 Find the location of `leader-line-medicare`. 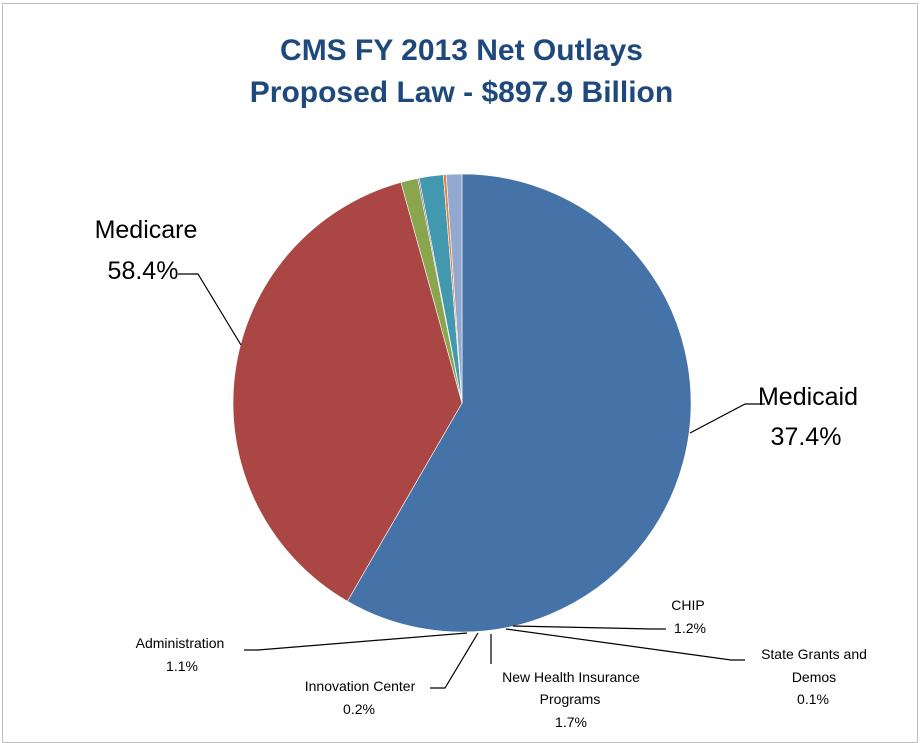

leader-line-medicare is located at coordinates (210, 309).